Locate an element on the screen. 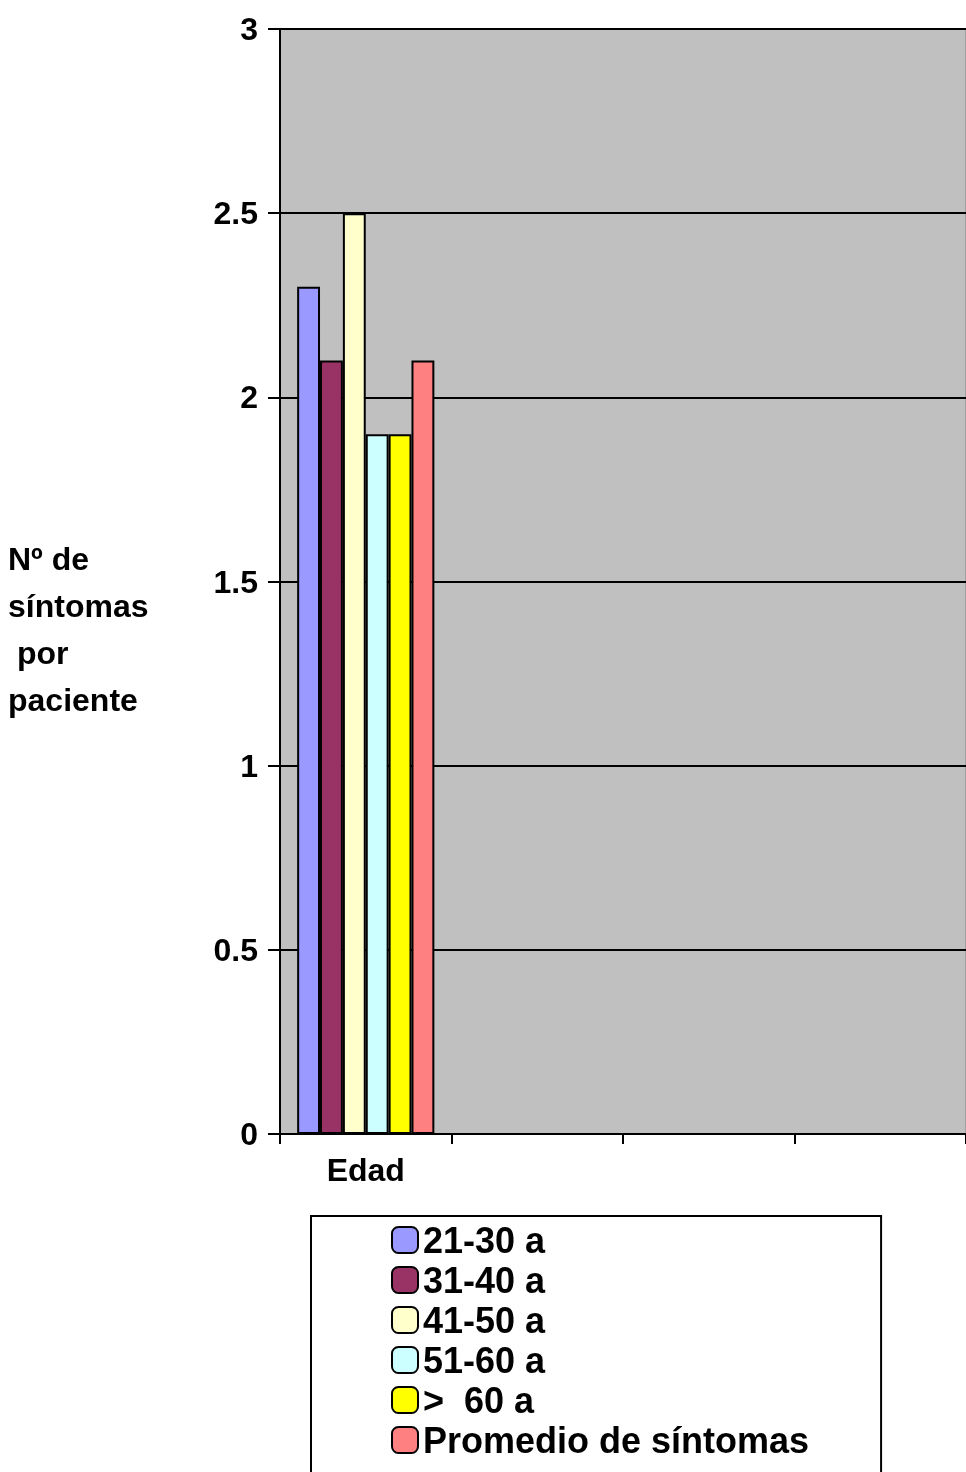 The image size is (966, 1472). x-tick-label: Edad is located at coordinates (365, 1170).